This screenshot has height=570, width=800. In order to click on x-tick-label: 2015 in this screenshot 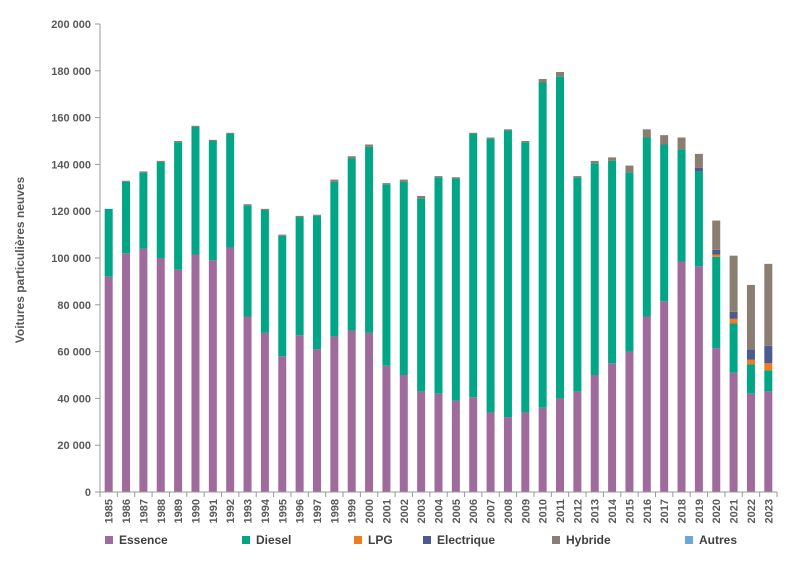, I will do `click(630, 511)`.